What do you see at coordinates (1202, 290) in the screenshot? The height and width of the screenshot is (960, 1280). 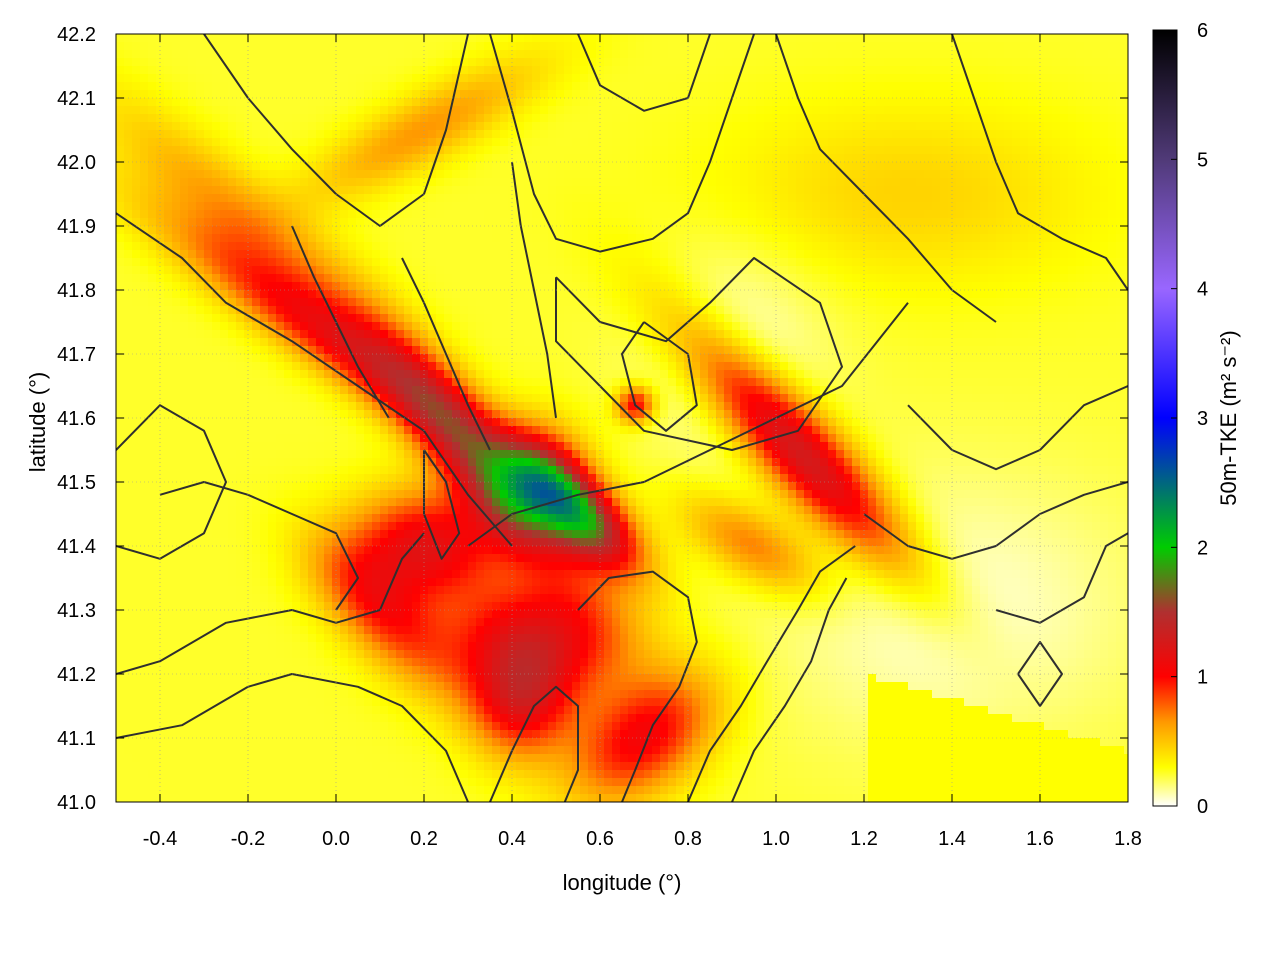 I see `colorbar-tick-label: 4` at bounding box center [1202, 290].